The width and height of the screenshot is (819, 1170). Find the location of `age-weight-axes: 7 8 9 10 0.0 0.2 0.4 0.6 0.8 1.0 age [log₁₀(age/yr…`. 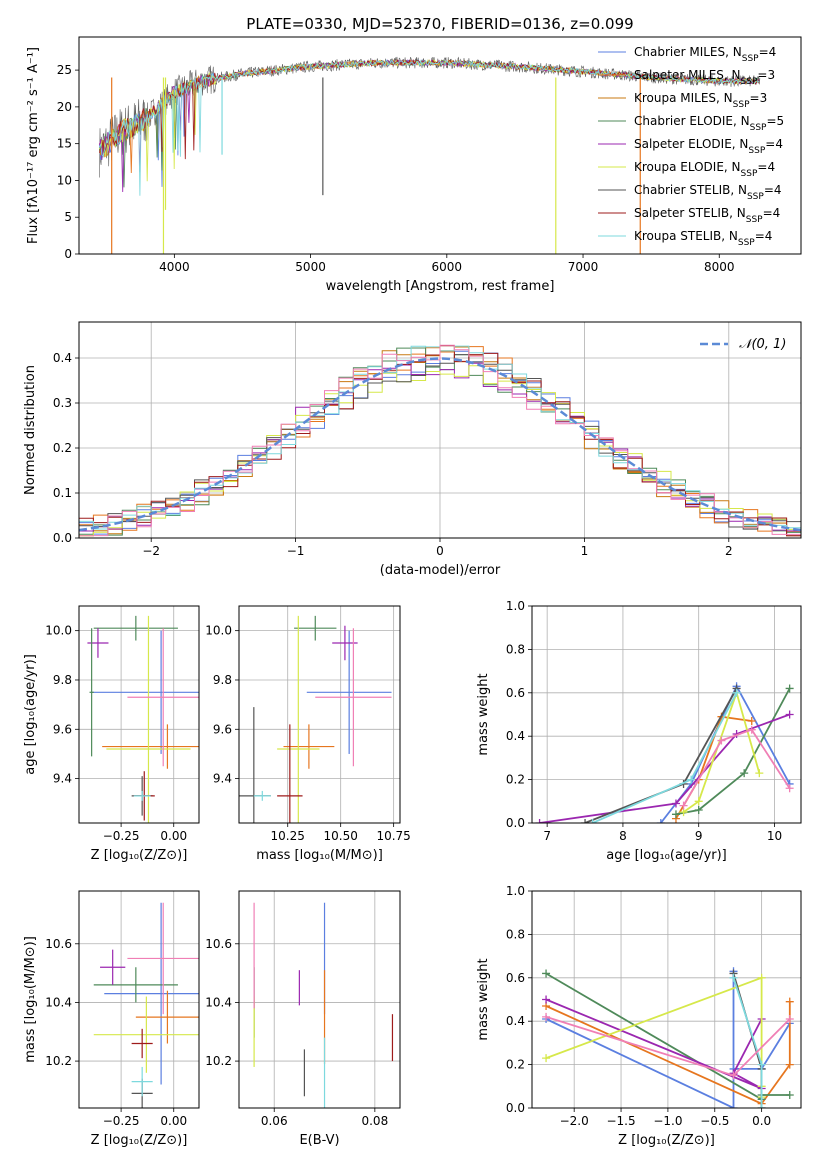

age-weight-axes: 7 8 9 10 0.0 0.2 0.4 0.6 0.8 1.0 age [log₁₀(age/yr… is located at coordinates (639, 731).